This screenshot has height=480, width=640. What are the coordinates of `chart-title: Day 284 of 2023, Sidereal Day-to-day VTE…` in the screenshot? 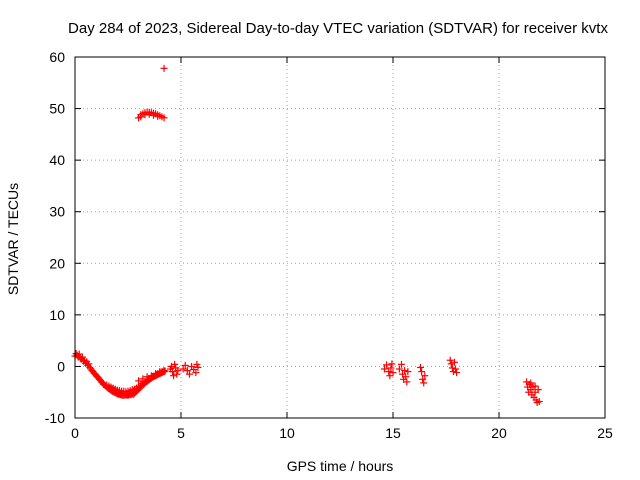 It's located at (338, 28).